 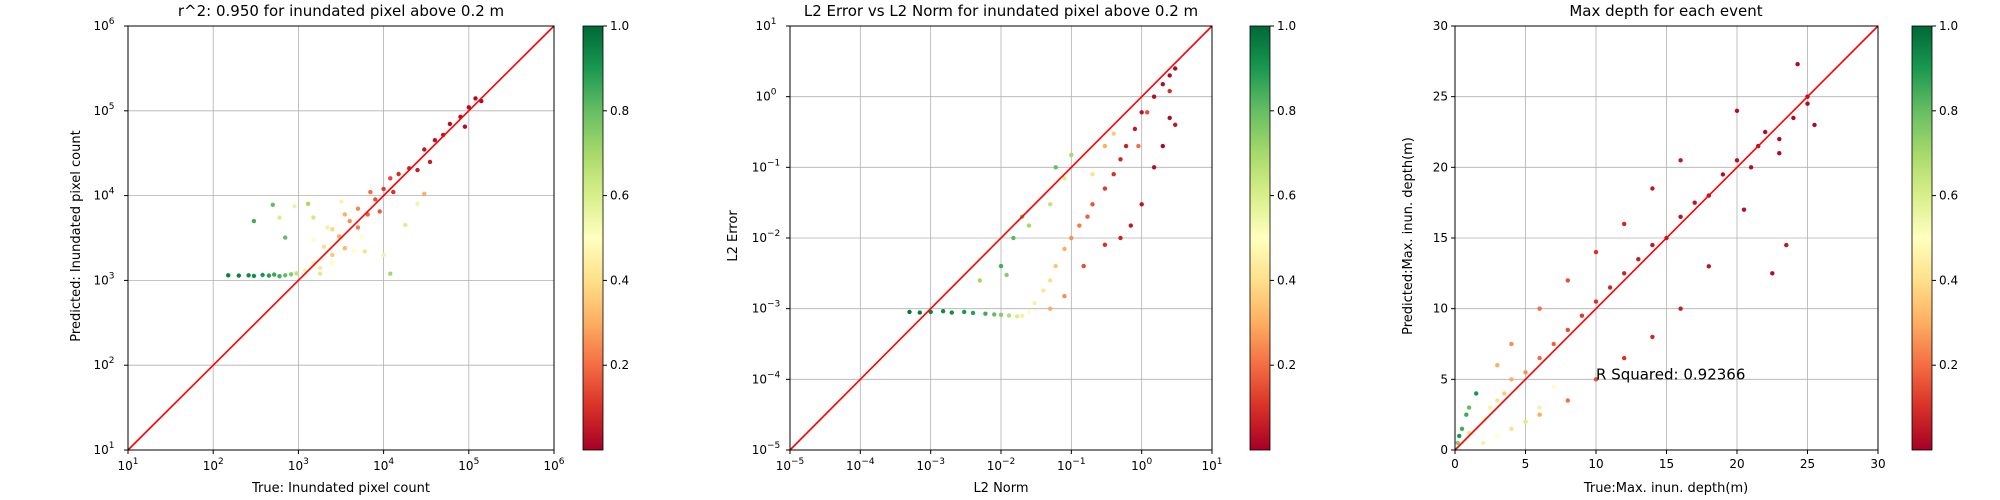 What do you see at coordinates (765, 25) in the screenshot?
I see `y-tick-label: 10¹` at bounding box center [765, 25].